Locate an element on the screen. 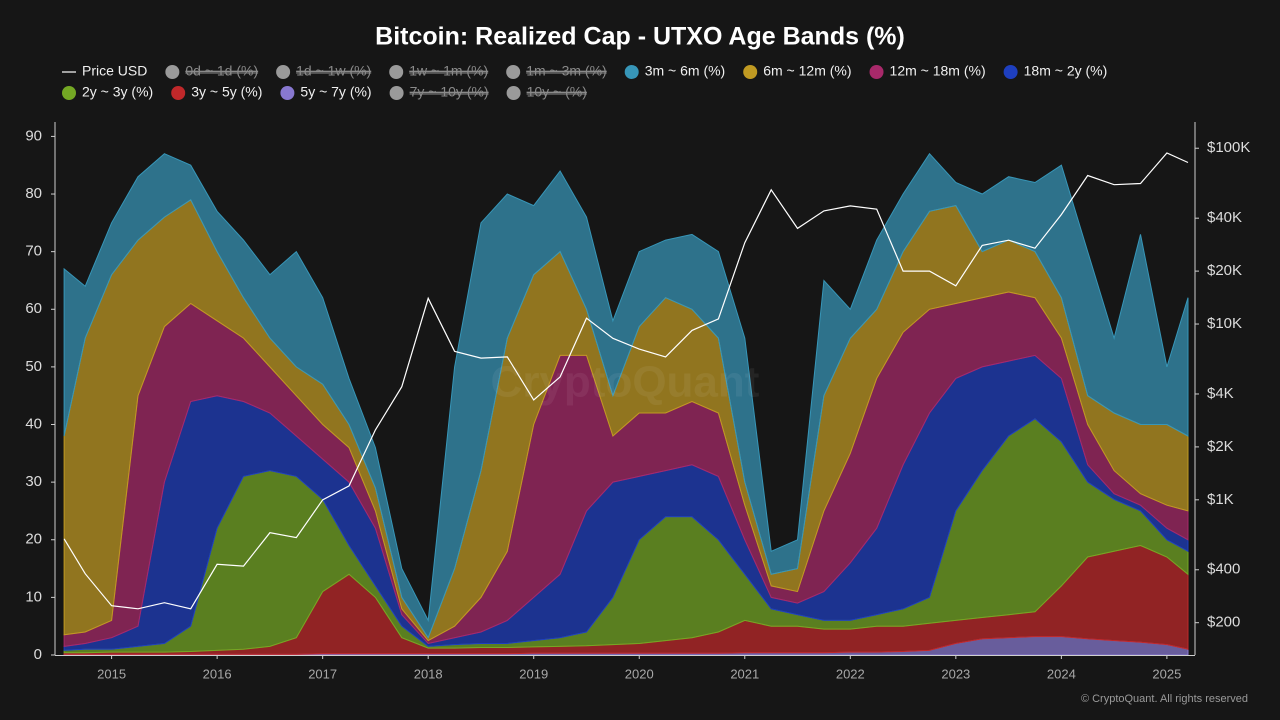 This screenshot has width=1280, height=720. legend-label: 2y ~ 3y (%) is located at coordinates (117, 92).